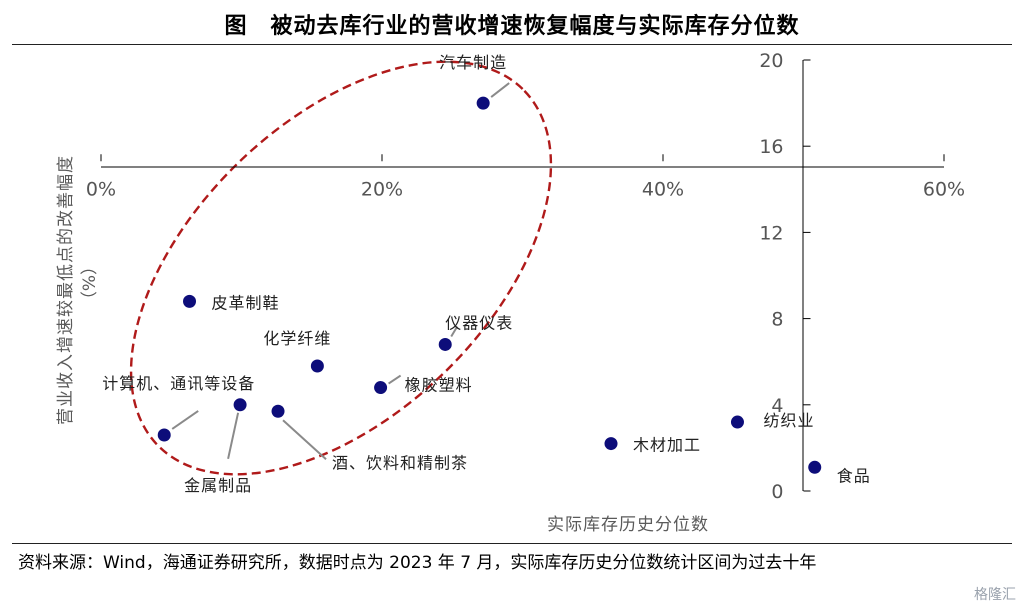 This screenshot has width=1024, height=614. I want to click on chart-title: 图 被动去库行业的营收增速恢复幅度与实际库存分位数, so click(512, 26).